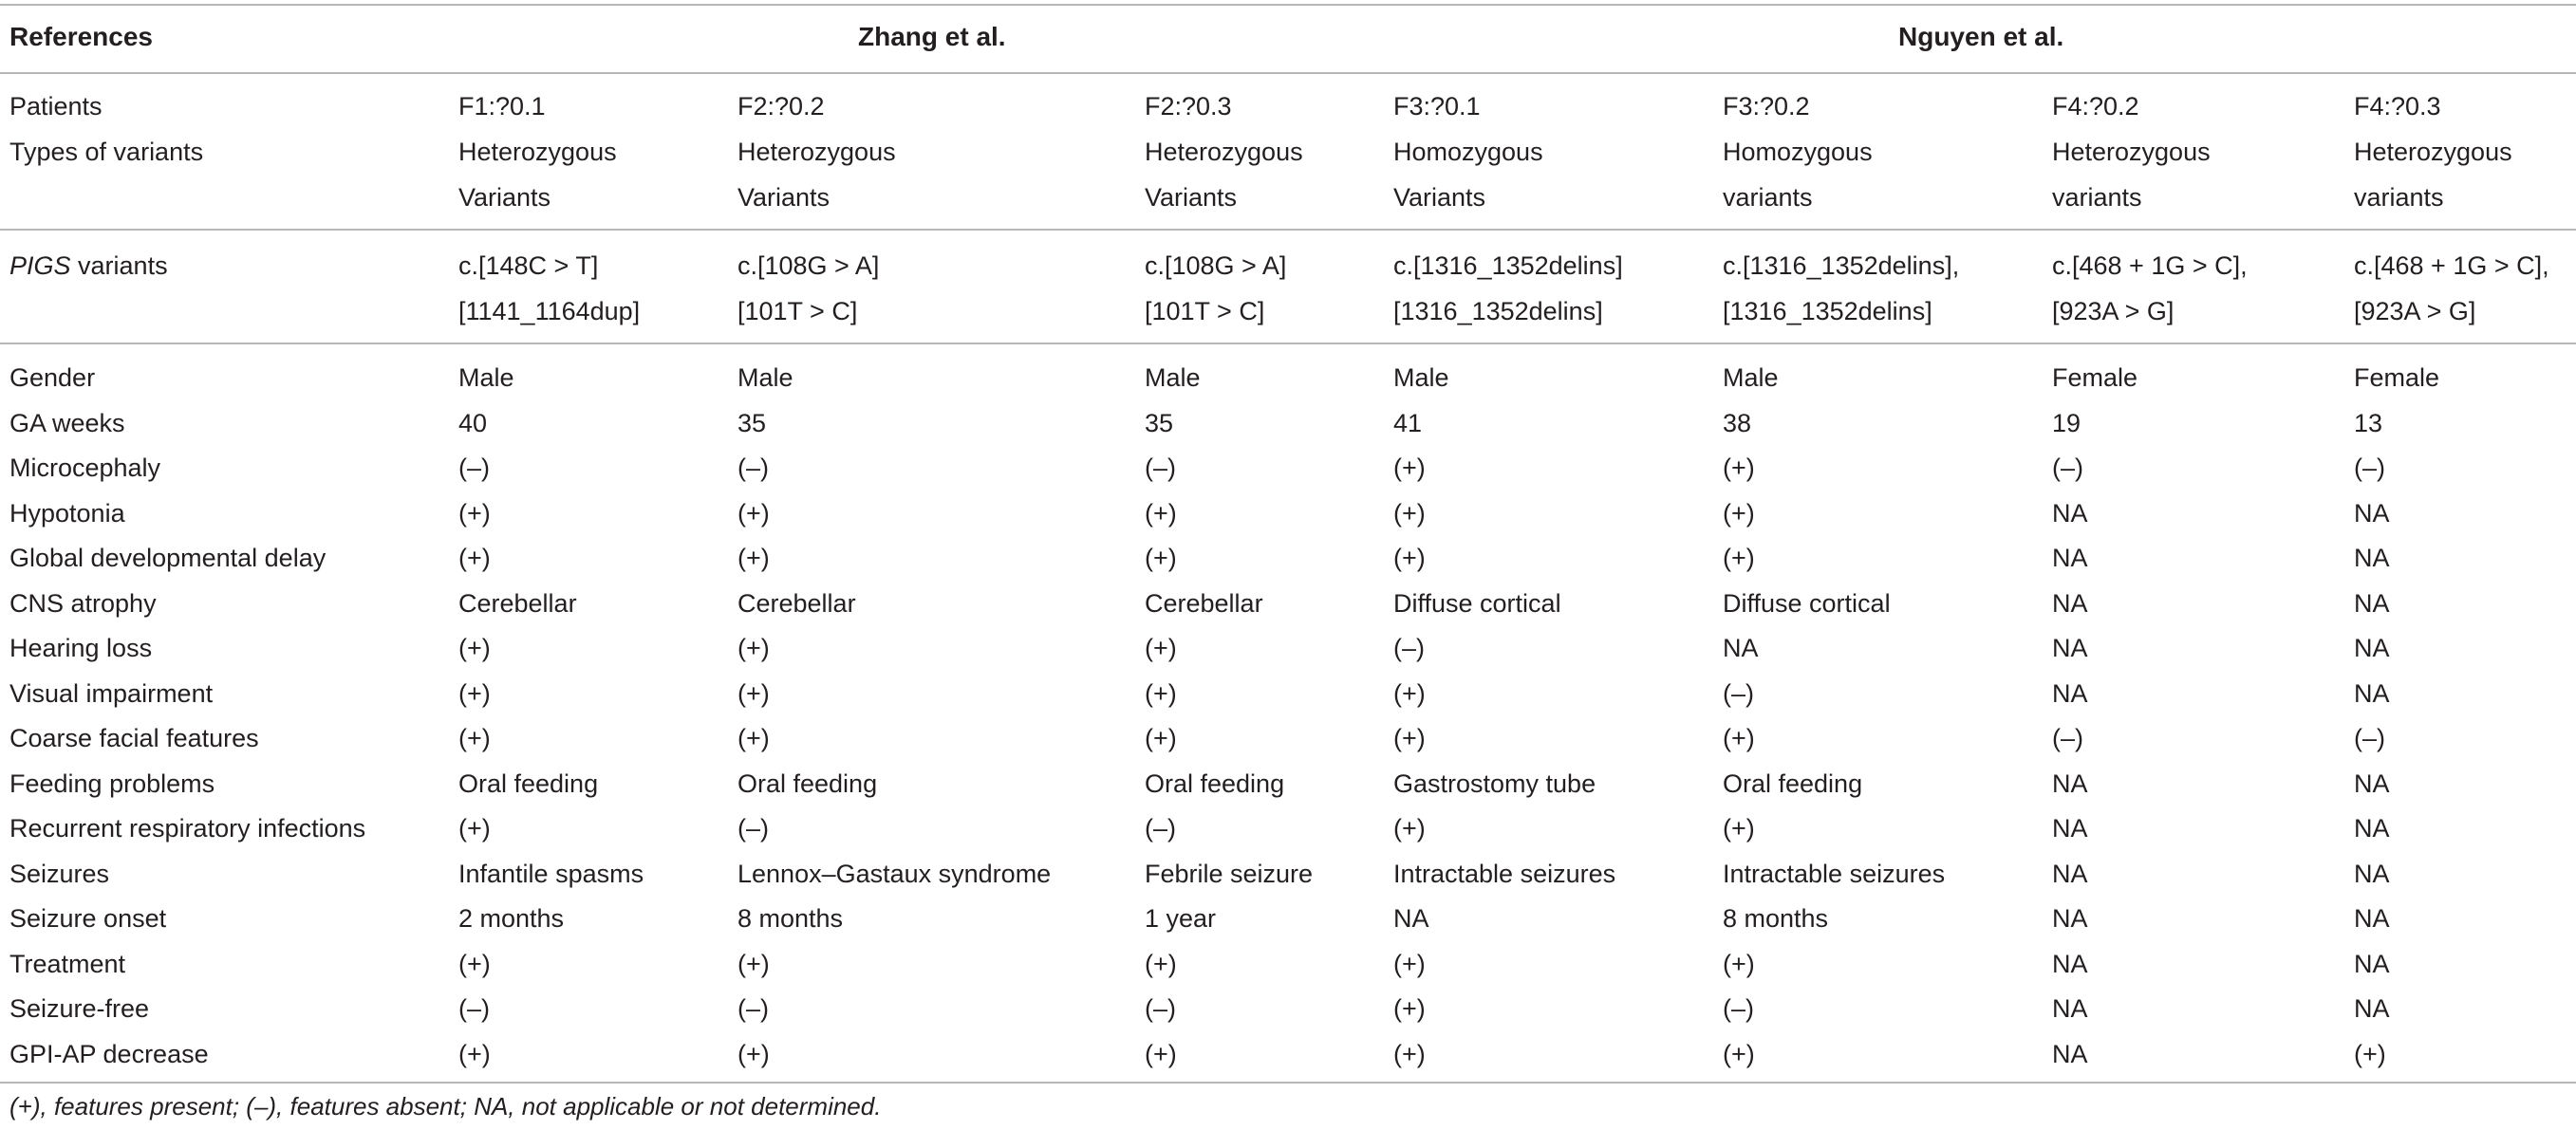  I want to click on table-cell: 1 year, so click(1181, 919).